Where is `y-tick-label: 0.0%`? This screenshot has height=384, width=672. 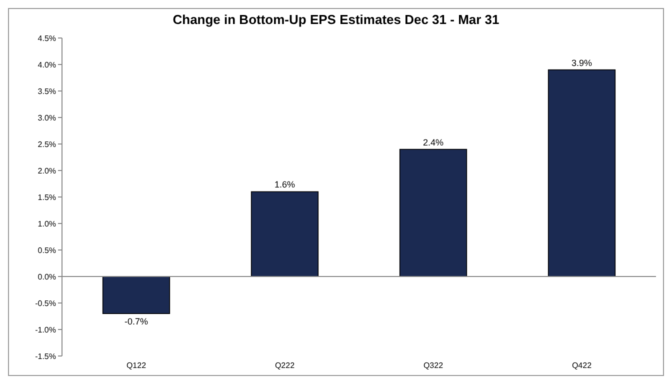
y-tick-label: 0.0% is located at coordinates (47, 277).